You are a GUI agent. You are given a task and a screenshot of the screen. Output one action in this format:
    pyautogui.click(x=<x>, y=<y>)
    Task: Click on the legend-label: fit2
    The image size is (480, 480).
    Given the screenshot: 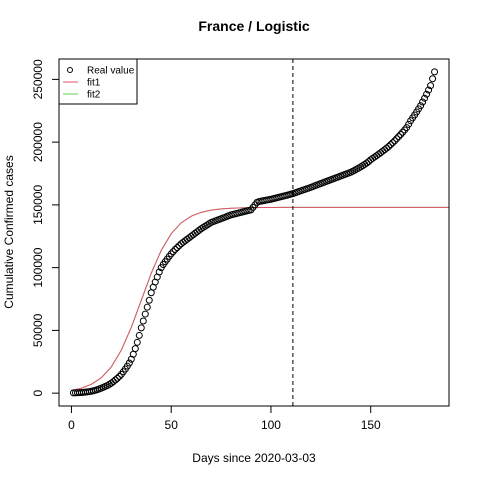 What is the action you would take?
    pyautogui.click(x=94, y=95)
    